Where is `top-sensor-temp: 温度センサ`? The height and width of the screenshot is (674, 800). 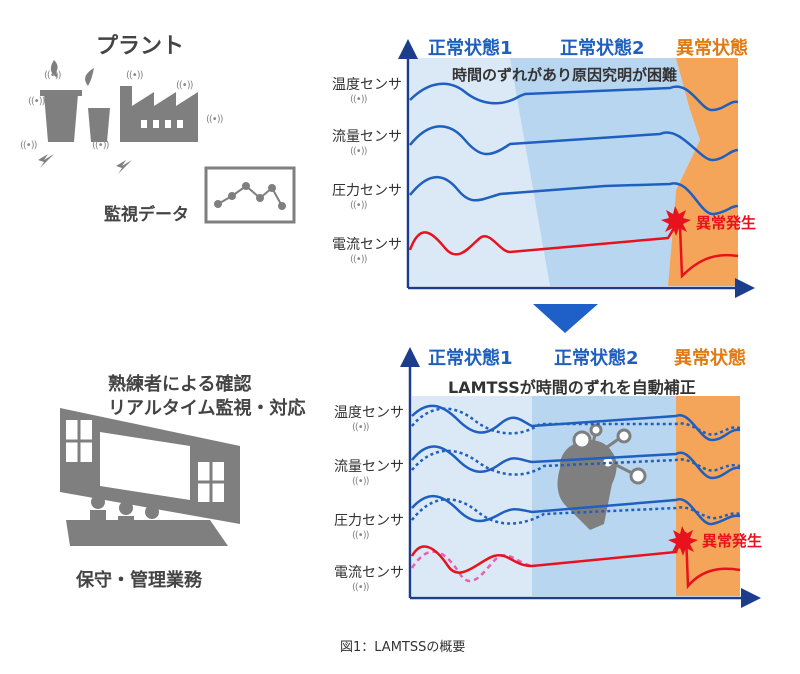
top-sensor-temp: 温度センサ is located at coordinates (367, 85).